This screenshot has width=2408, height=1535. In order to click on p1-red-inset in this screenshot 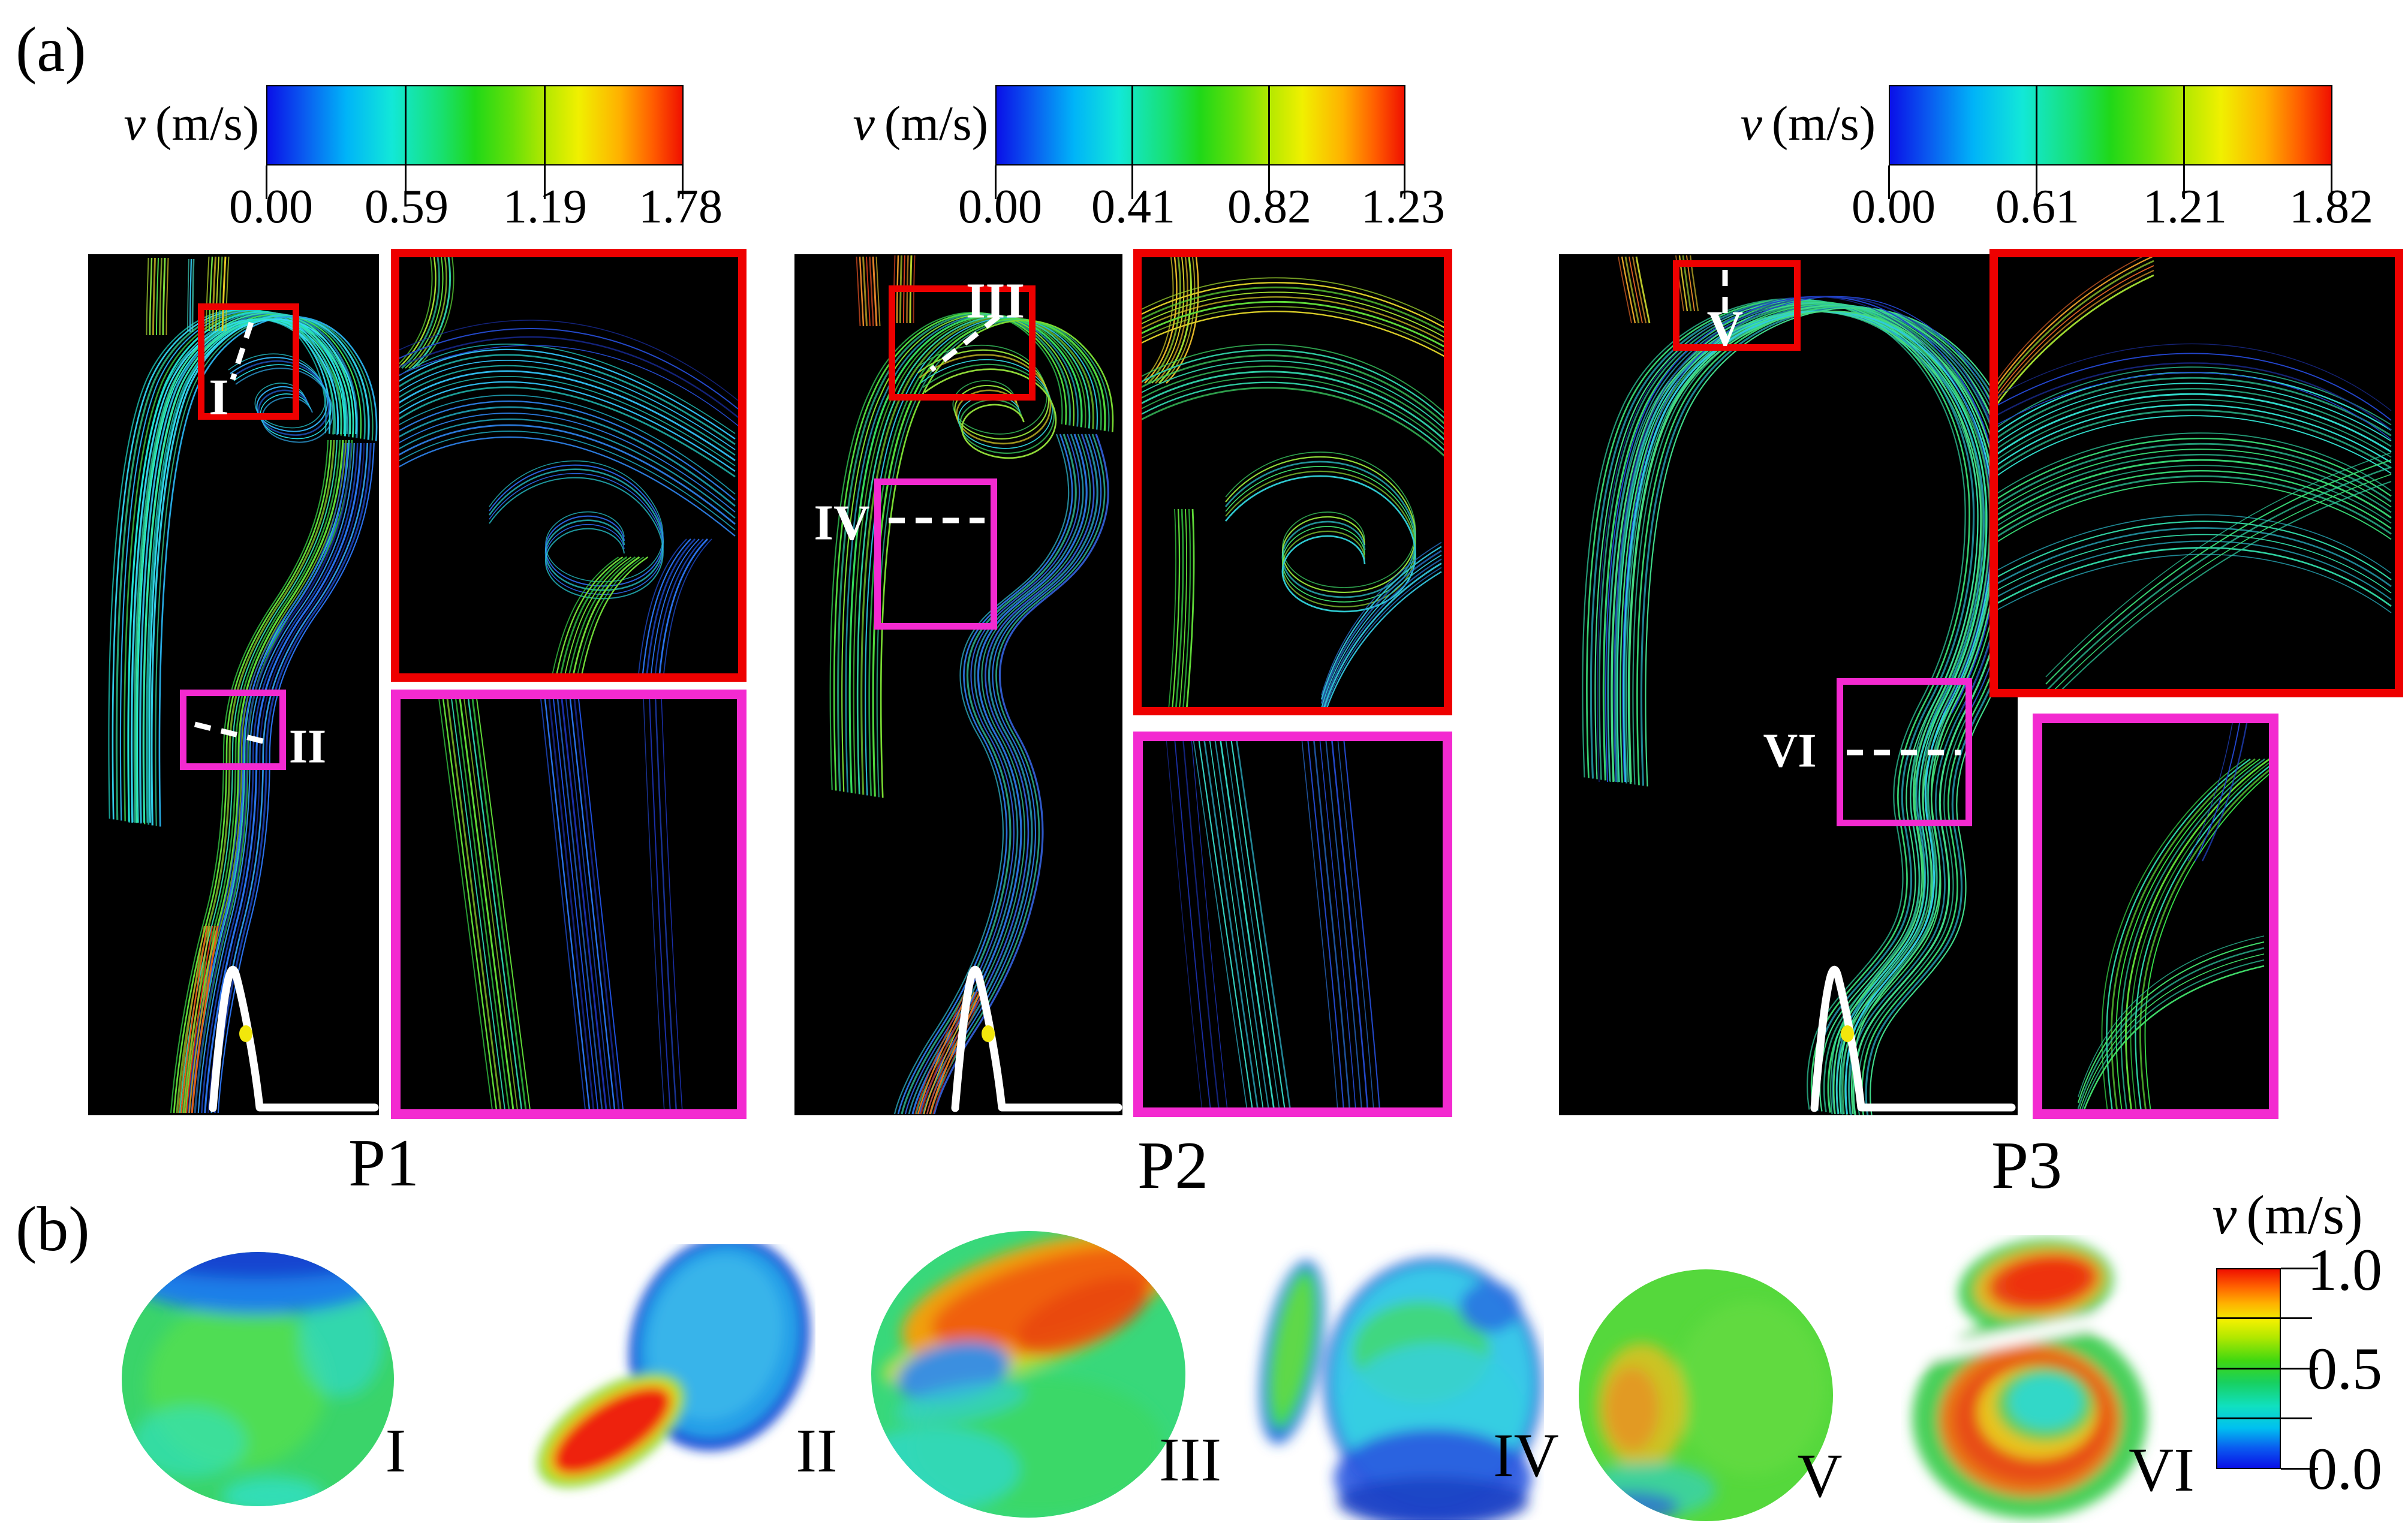, I will do `click(569, 465)`.